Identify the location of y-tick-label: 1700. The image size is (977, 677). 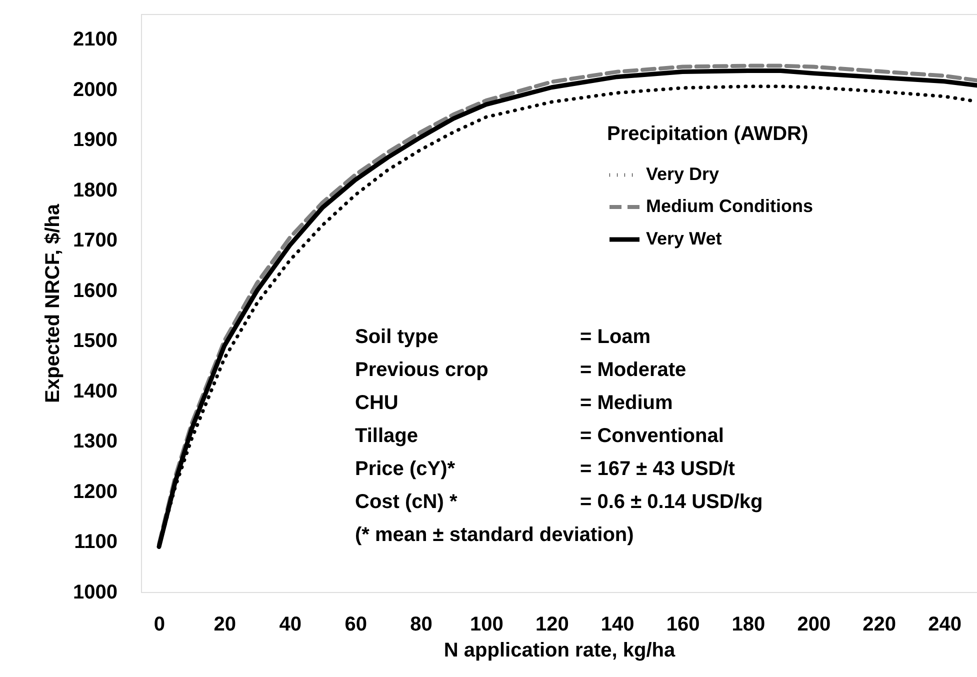
(95, 241).